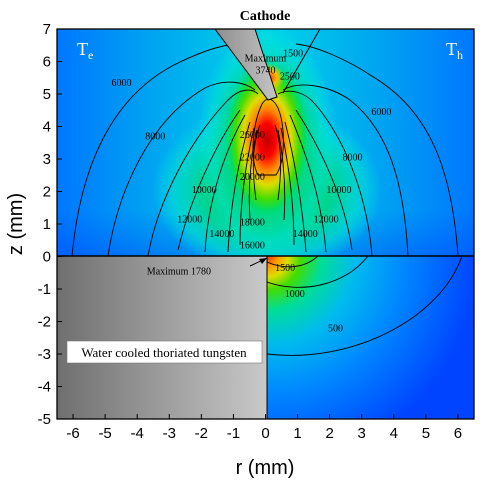  I want to click on y-axis: -5 -4 -3 -2 -1 0 1 2 3 4 5 6 7, so click(50, 224).